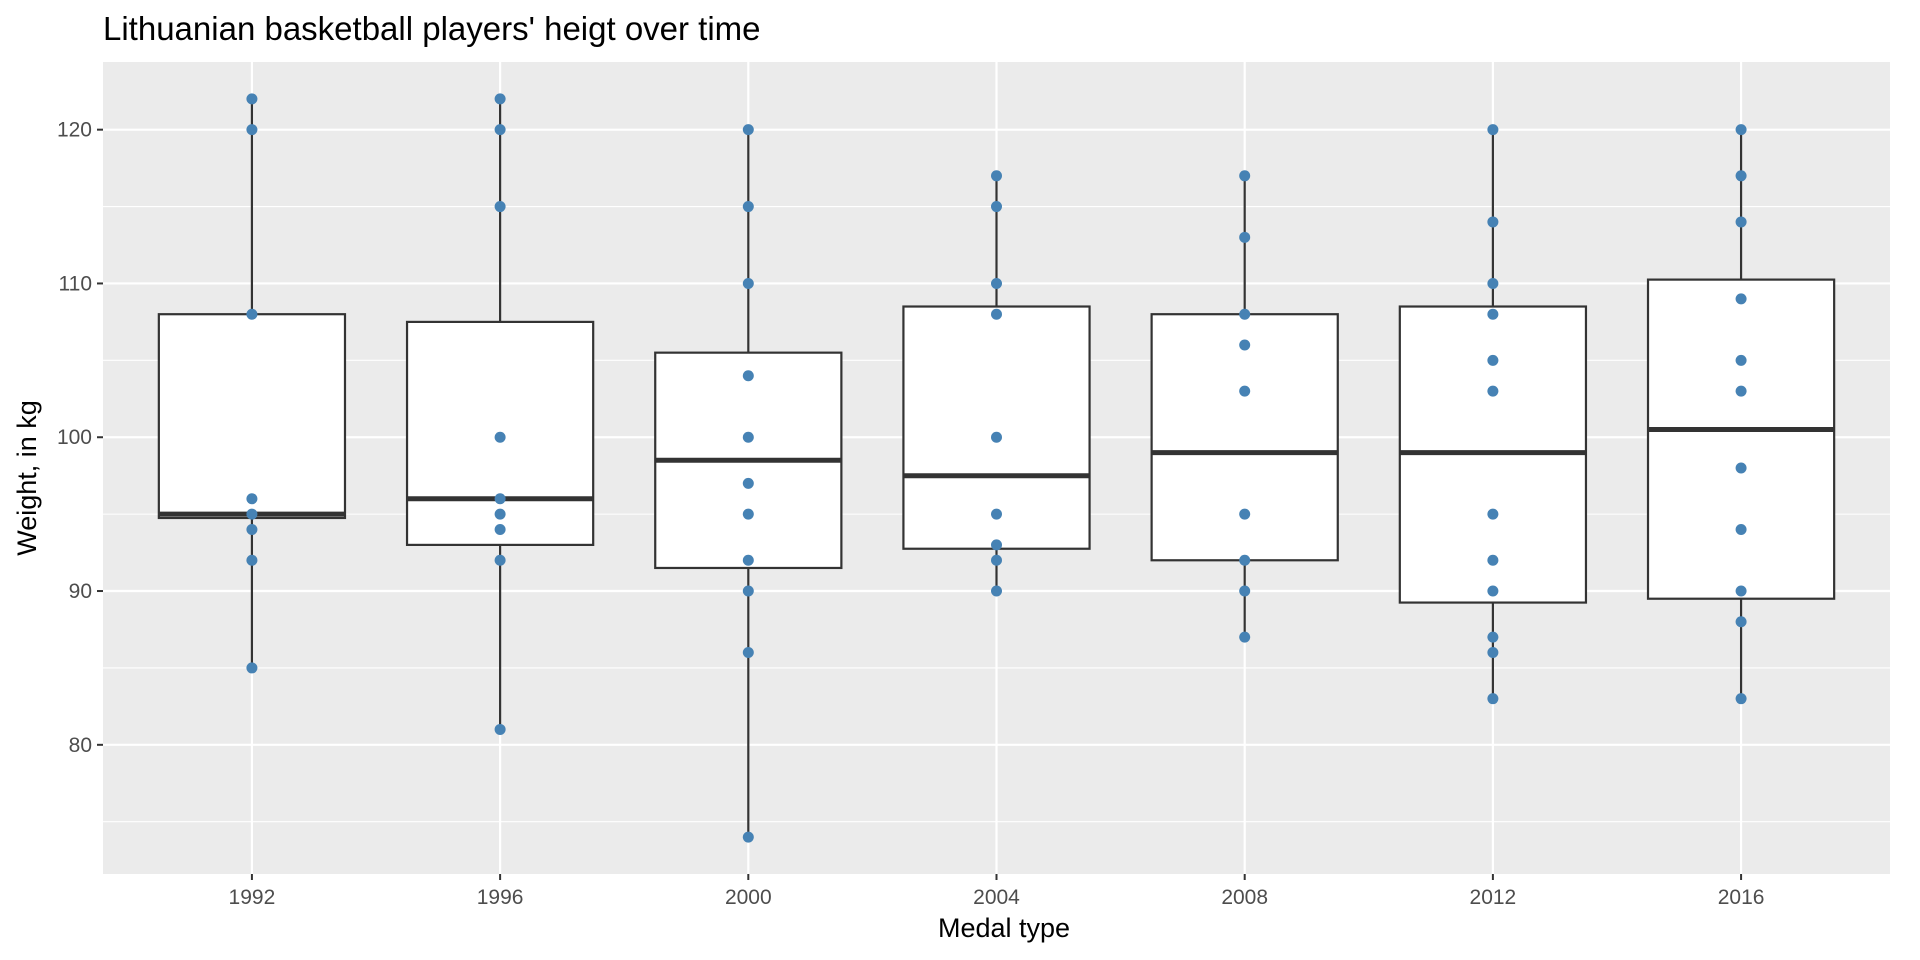 The image size is (1920, 960). Describe the element at coordinates (748, 897) in the screenshot. I see `x-tick-label: 2000` at that location.